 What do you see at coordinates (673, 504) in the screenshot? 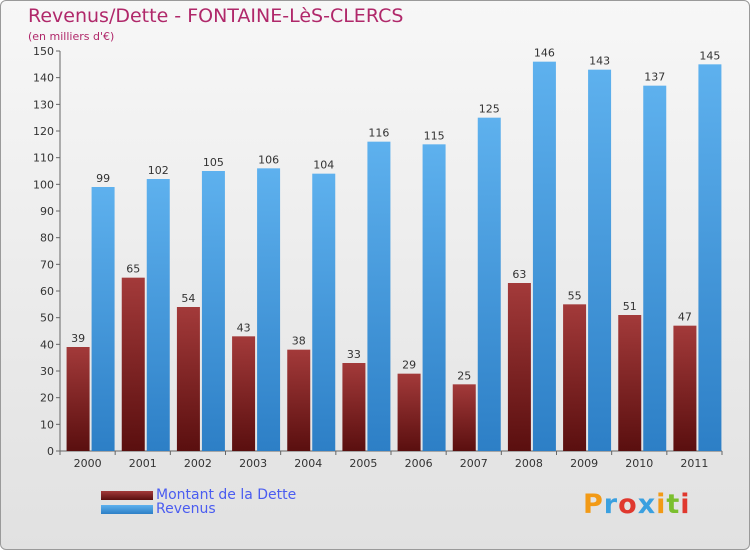
I see `logo-letter: t` at bounding box center [673, 504].